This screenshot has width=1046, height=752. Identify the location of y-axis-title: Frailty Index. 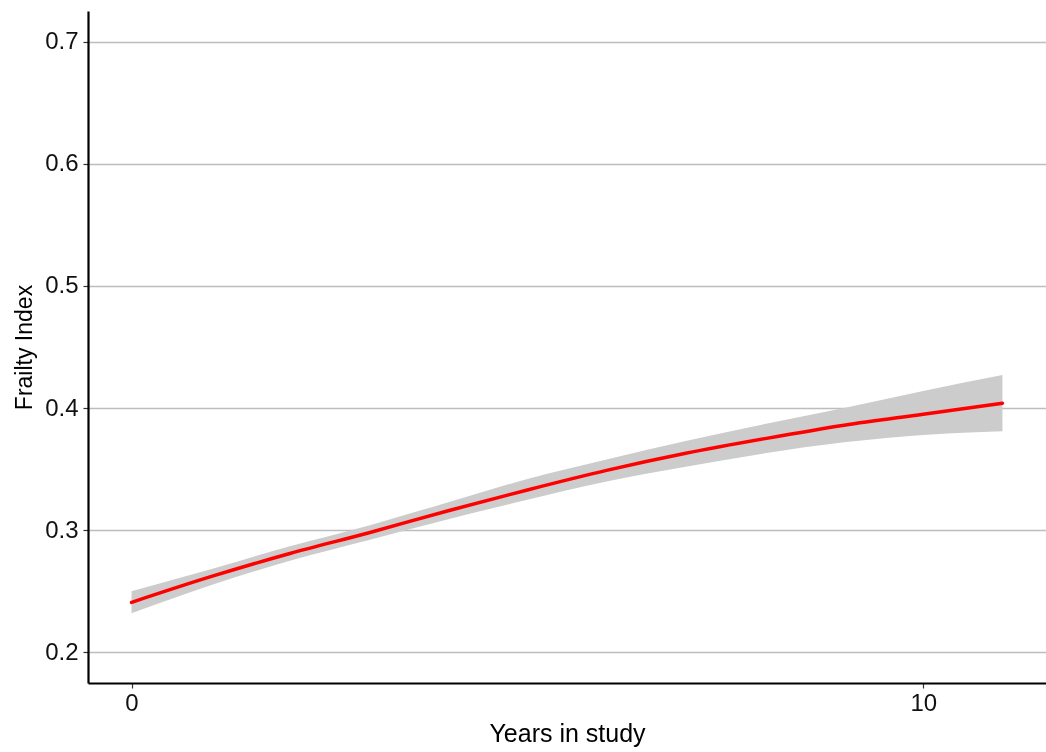
(24, 347).